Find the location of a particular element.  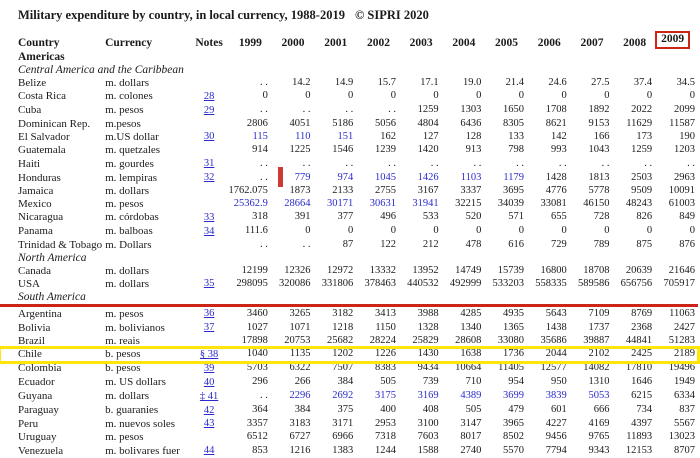

value-cell: 601 is located at coordinates (559, 410).